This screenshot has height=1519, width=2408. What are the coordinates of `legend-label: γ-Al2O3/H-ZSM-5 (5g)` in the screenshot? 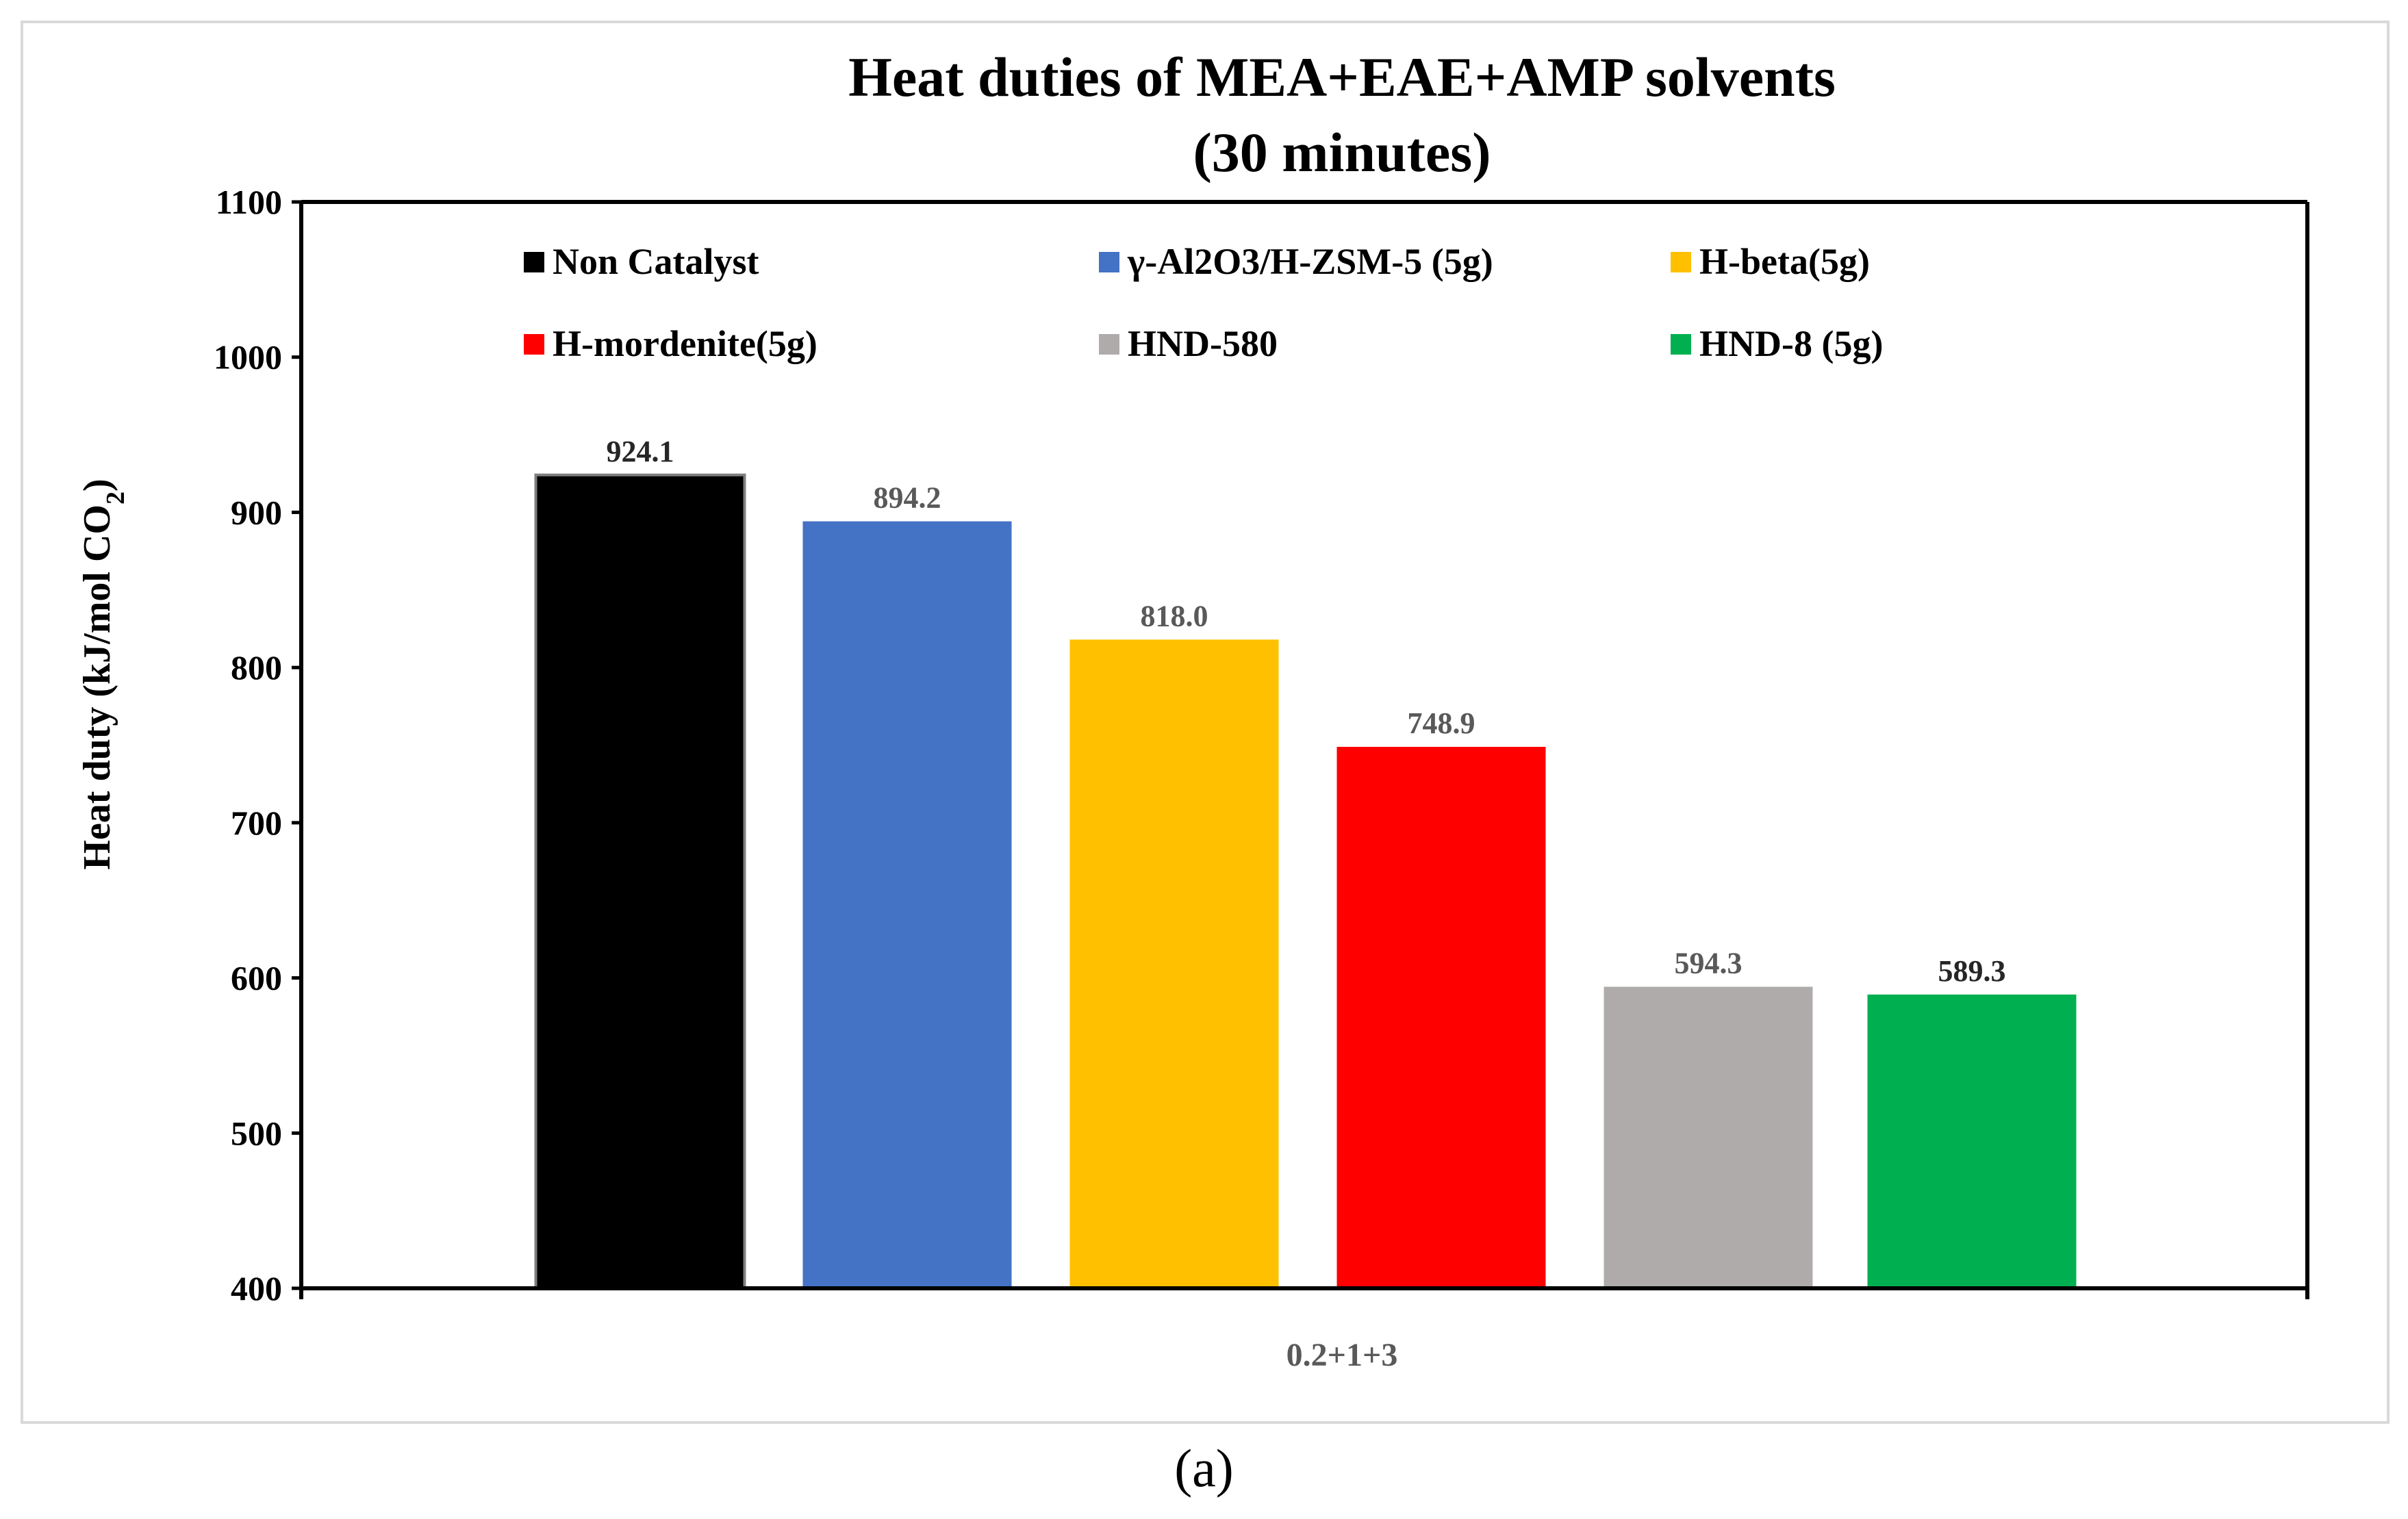 It's located at (1310, 261).